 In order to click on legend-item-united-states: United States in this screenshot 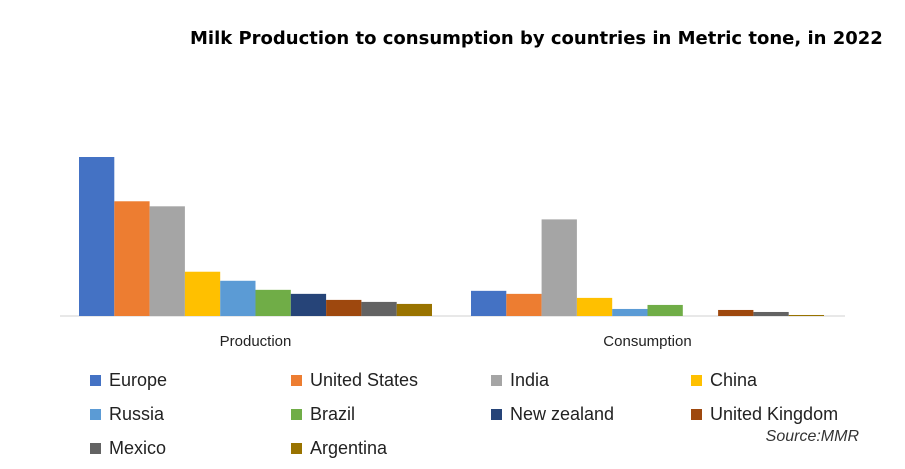, I will do `click(354, 380)`.